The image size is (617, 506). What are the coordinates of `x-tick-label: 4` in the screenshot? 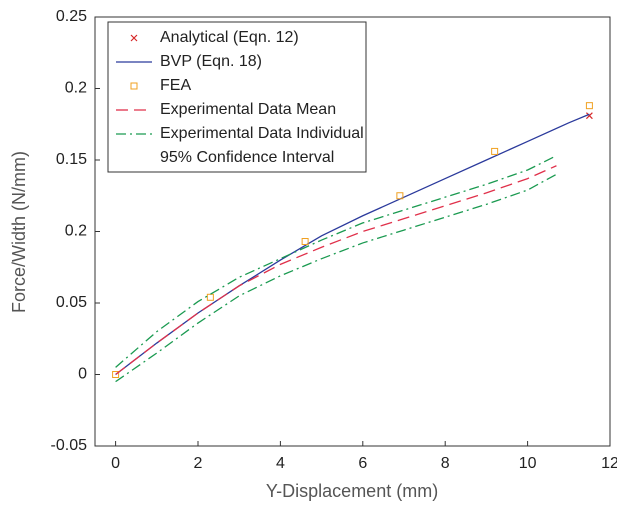 It's located at (280, 463).